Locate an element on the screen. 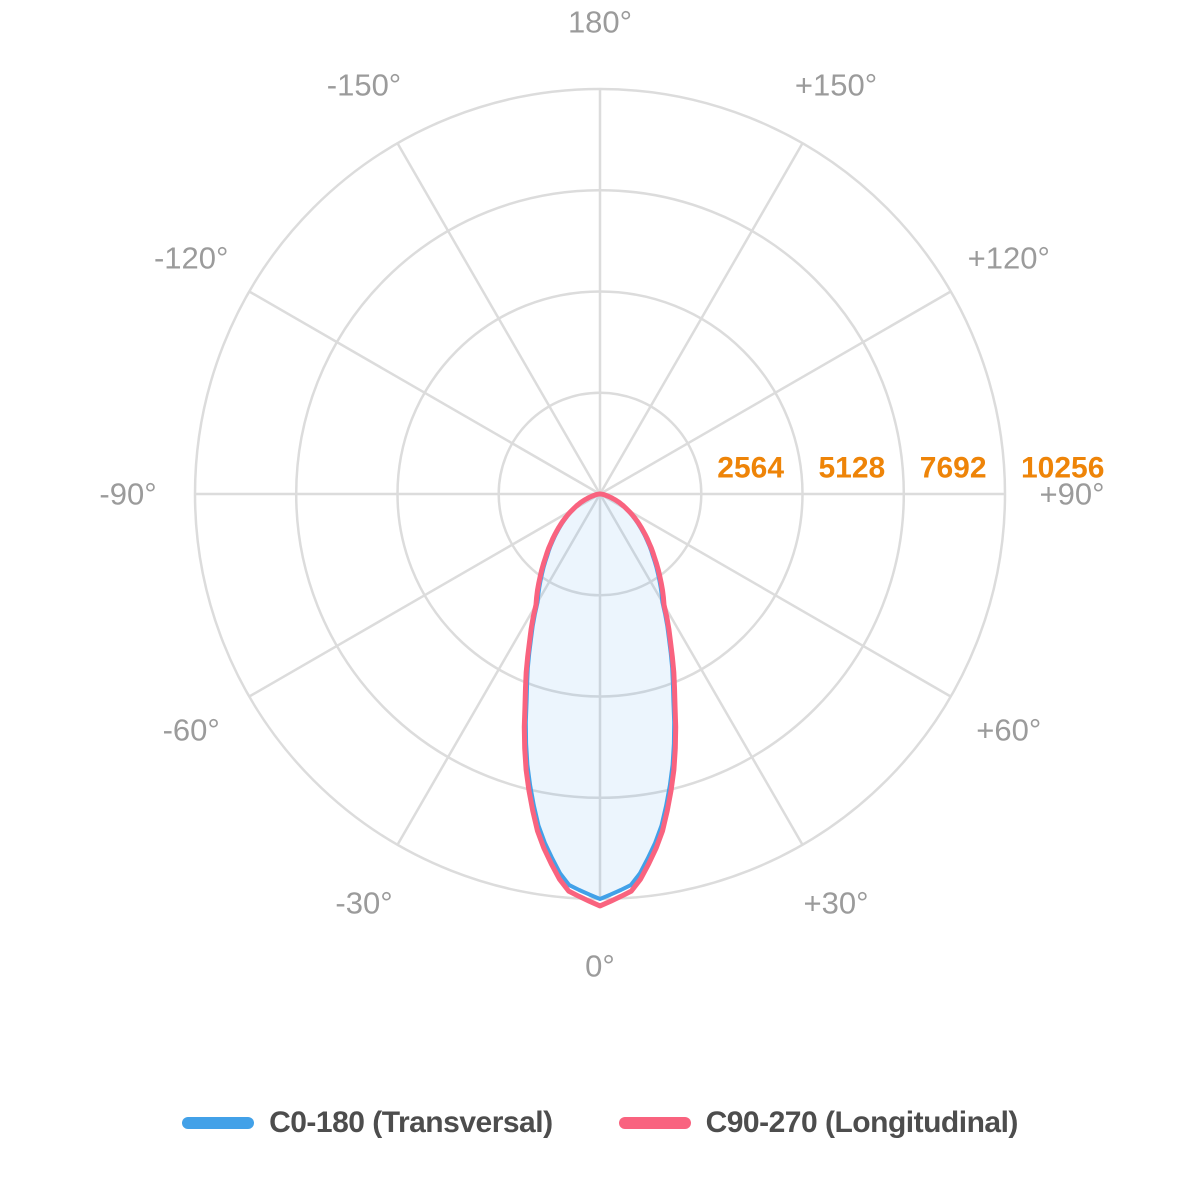  radial-tick-label-2: 7692 is located at coordinates (953, 468).